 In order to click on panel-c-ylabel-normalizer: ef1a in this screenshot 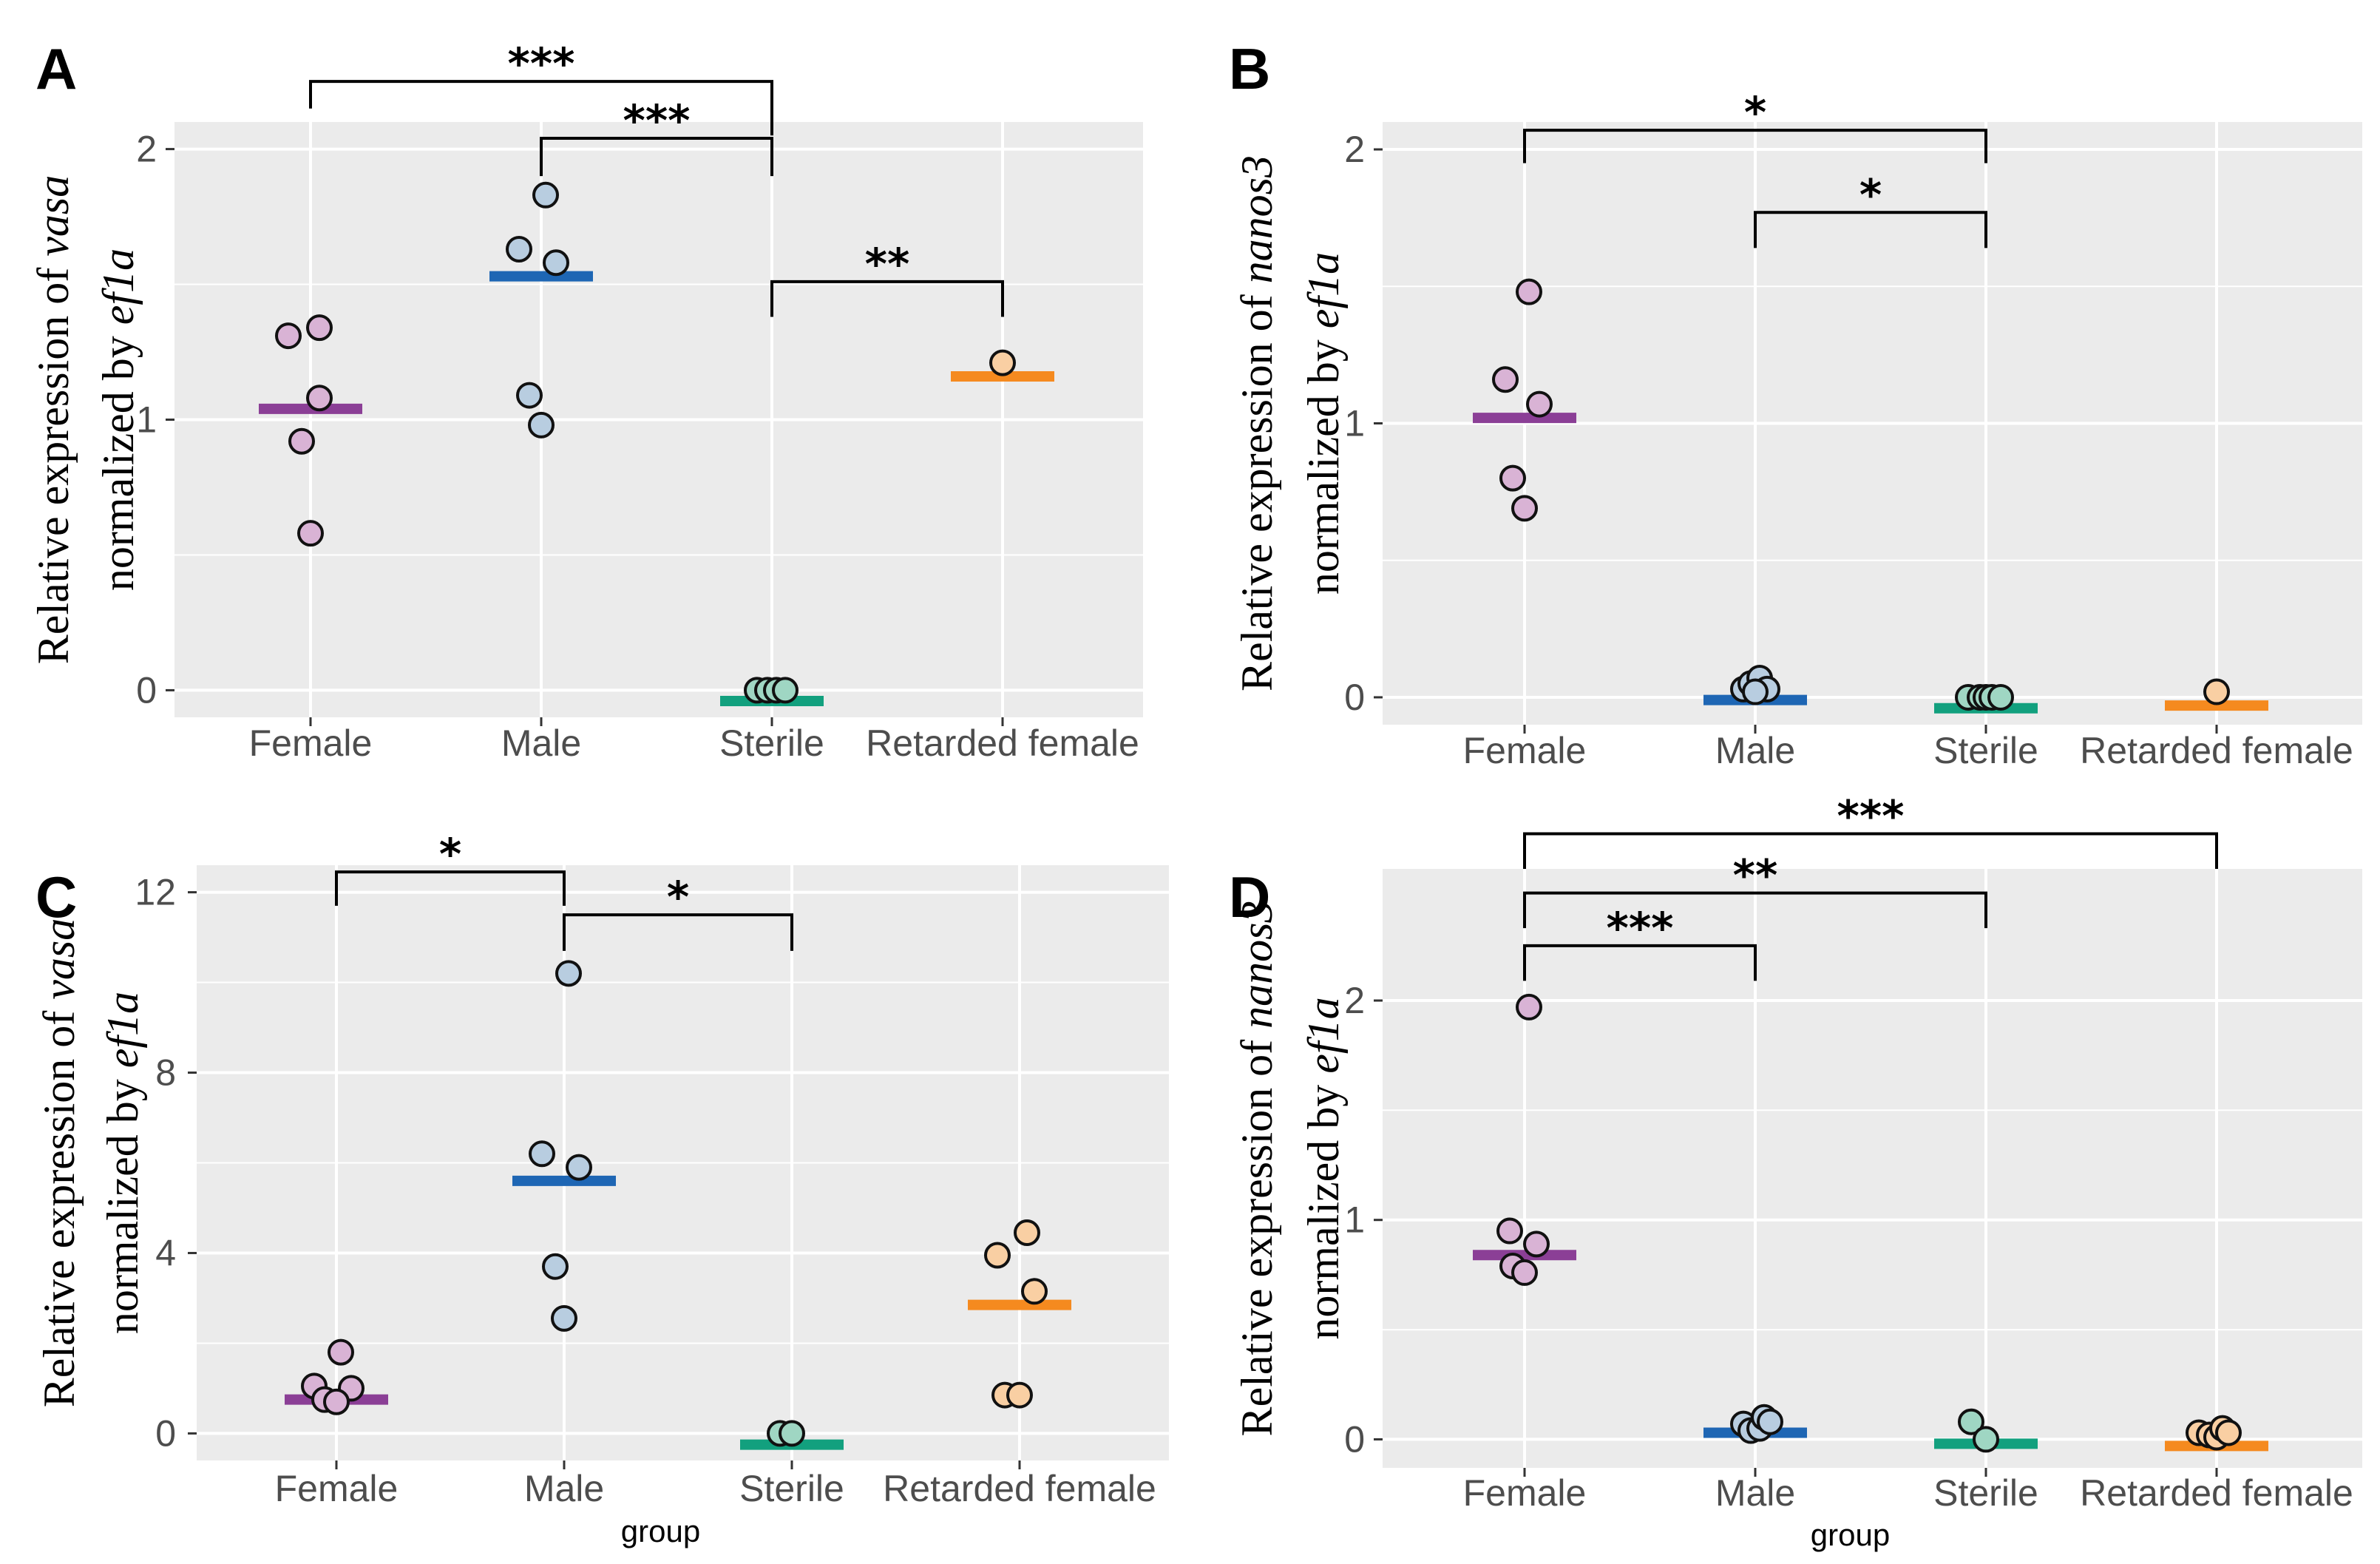, I will do `click(123, 1030)`.